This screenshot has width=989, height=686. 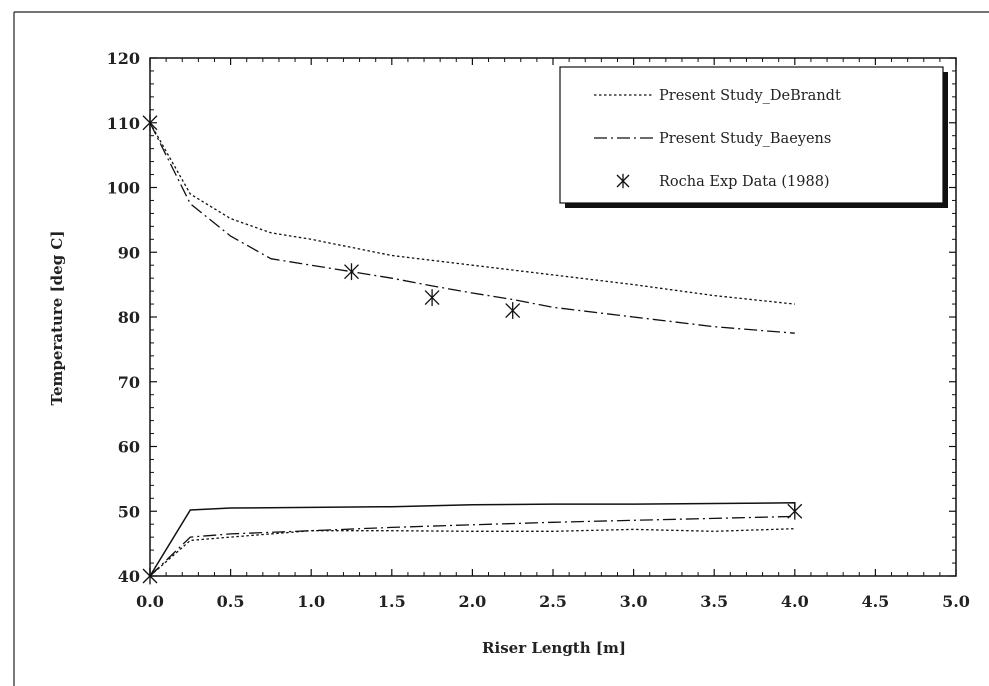 What do you see at coordinates (714, 601) in the screenshot?
I see `x-tick-label: 3.5` at bounding box center [714, 601].